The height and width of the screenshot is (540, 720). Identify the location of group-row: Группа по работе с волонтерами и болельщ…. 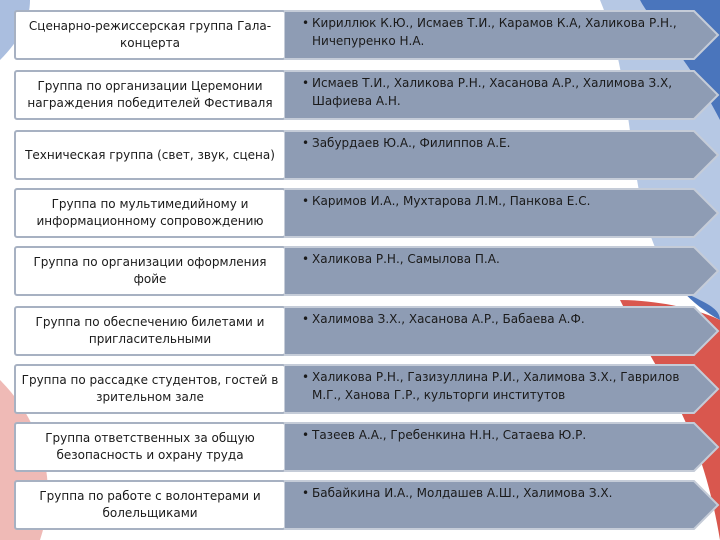
(367, 505).